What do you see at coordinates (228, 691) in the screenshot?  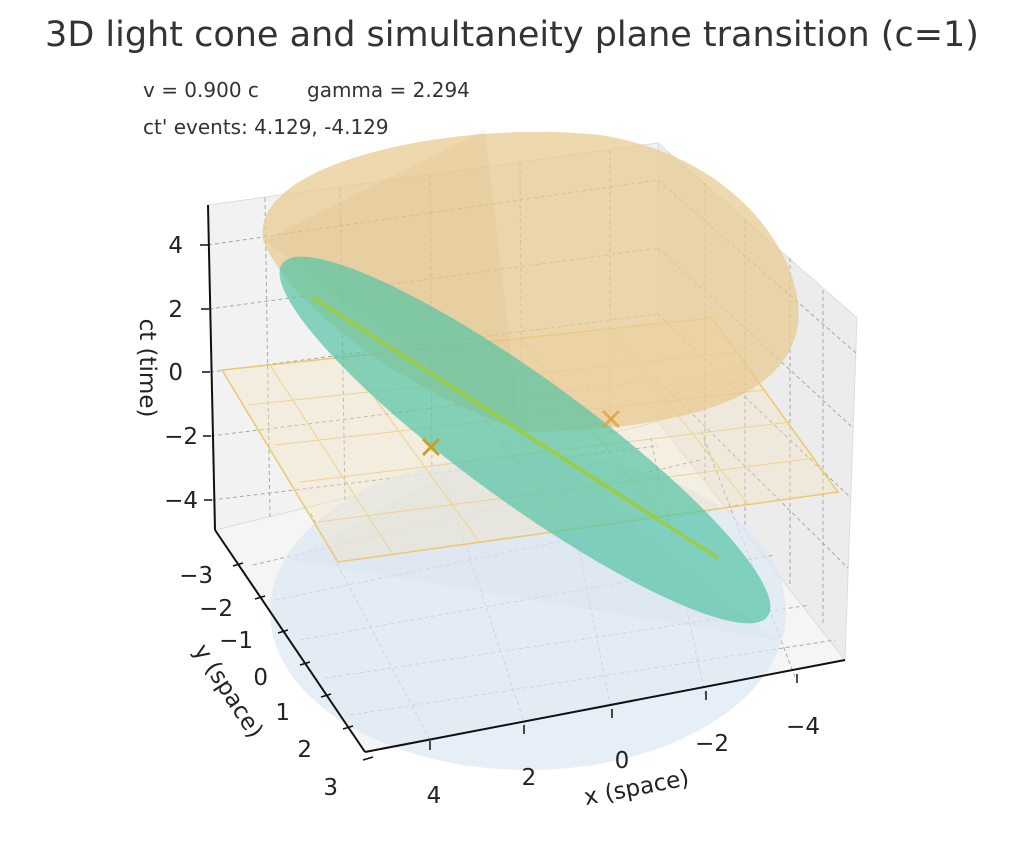 I see `y-axis-label: y (space)` at bounding box center [228, 691].